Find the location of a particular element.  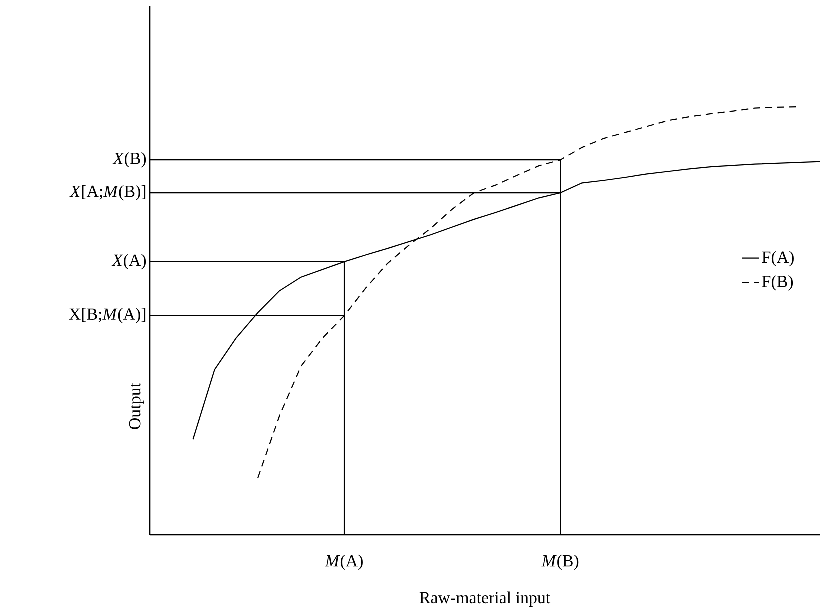

annotation: X(A) is located at coordinates (129, 262).